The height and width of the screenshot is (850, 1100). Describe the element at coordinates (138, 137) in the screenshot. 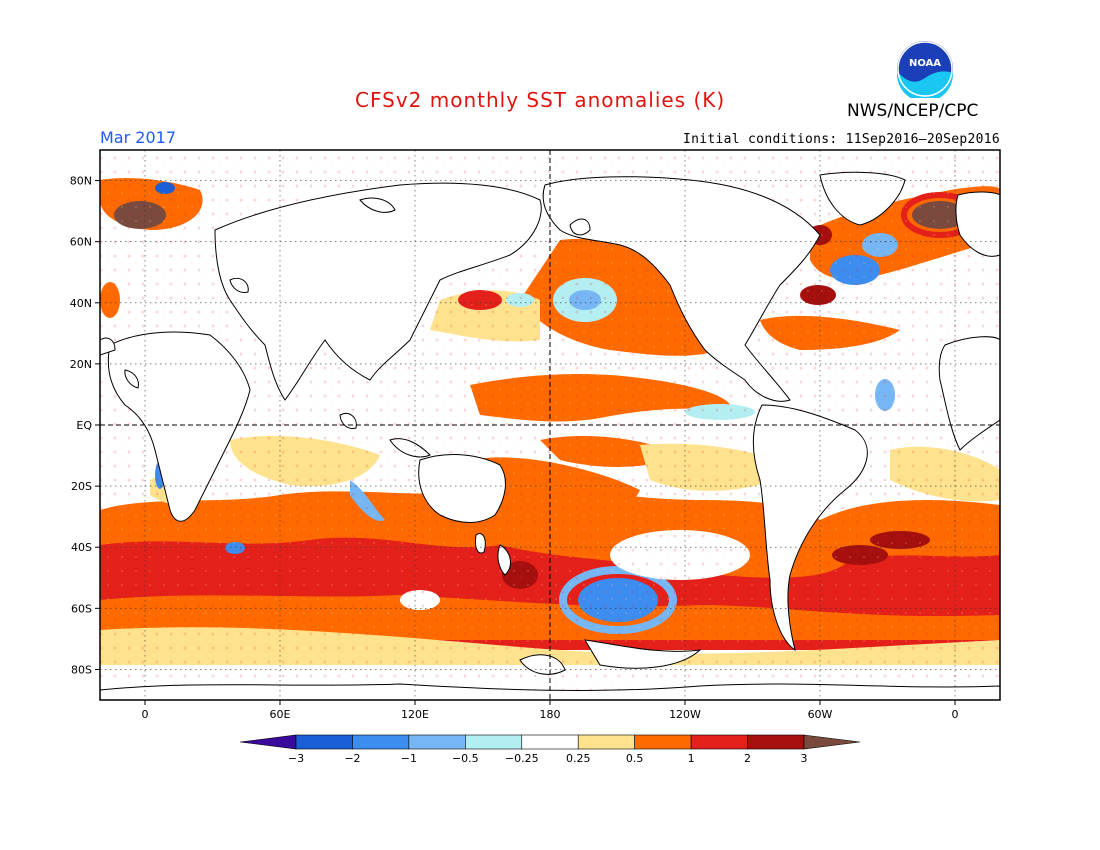

I see `forecast-month: Mar 2017` at that location.